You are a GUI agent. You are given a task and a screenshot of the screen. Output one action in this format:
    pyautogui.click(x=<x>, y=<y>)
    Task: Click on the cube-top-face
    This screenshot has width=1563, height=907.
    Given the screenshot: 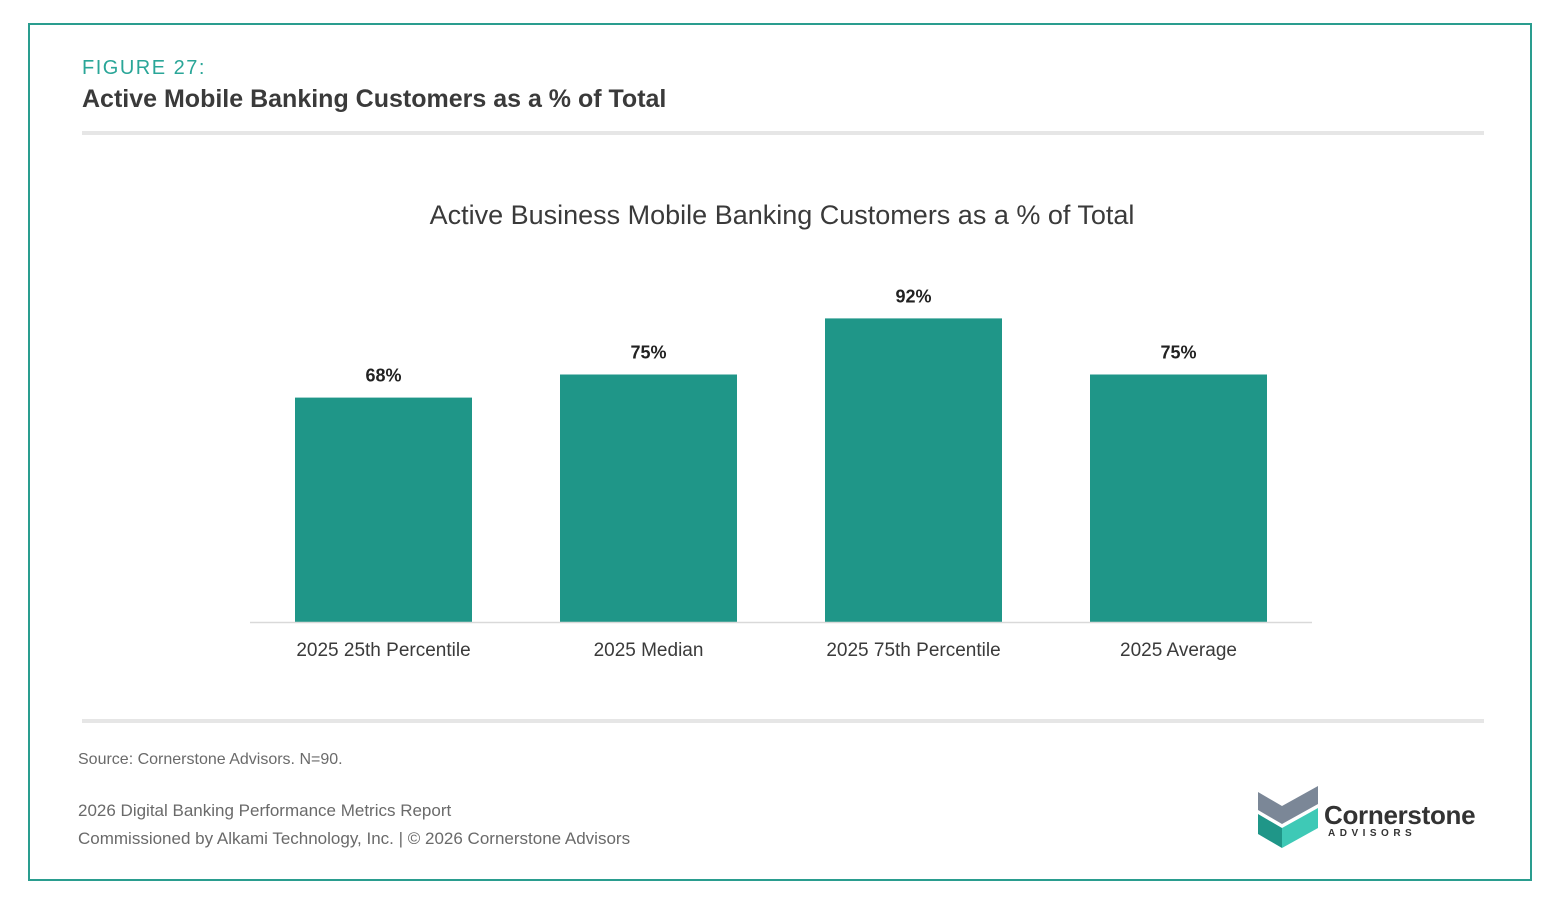 What is the action you would take?
    pyautogui.click(x=1288, y=805)
    